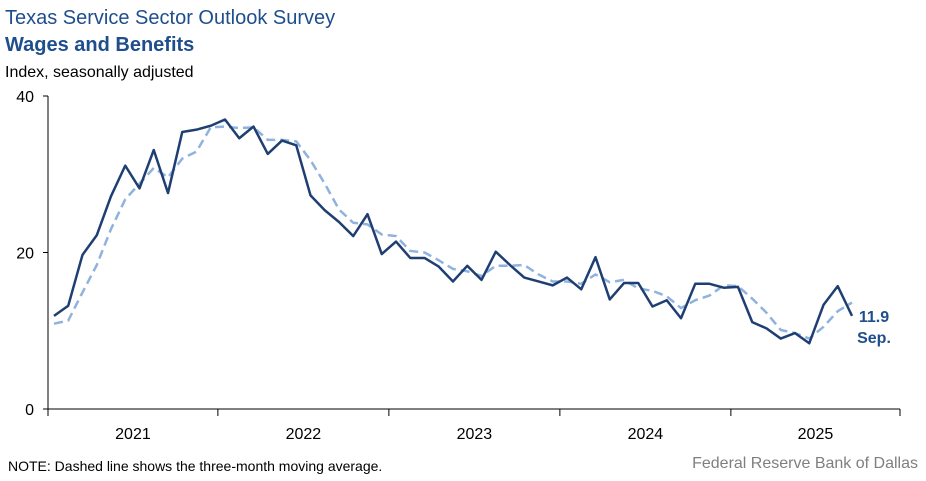 This screenshot has width=926, height=481. What do you see at coordinates (475, 434) in the screenshot?
I see `x-tick-label: 2023` at bounding box center [475, 434].